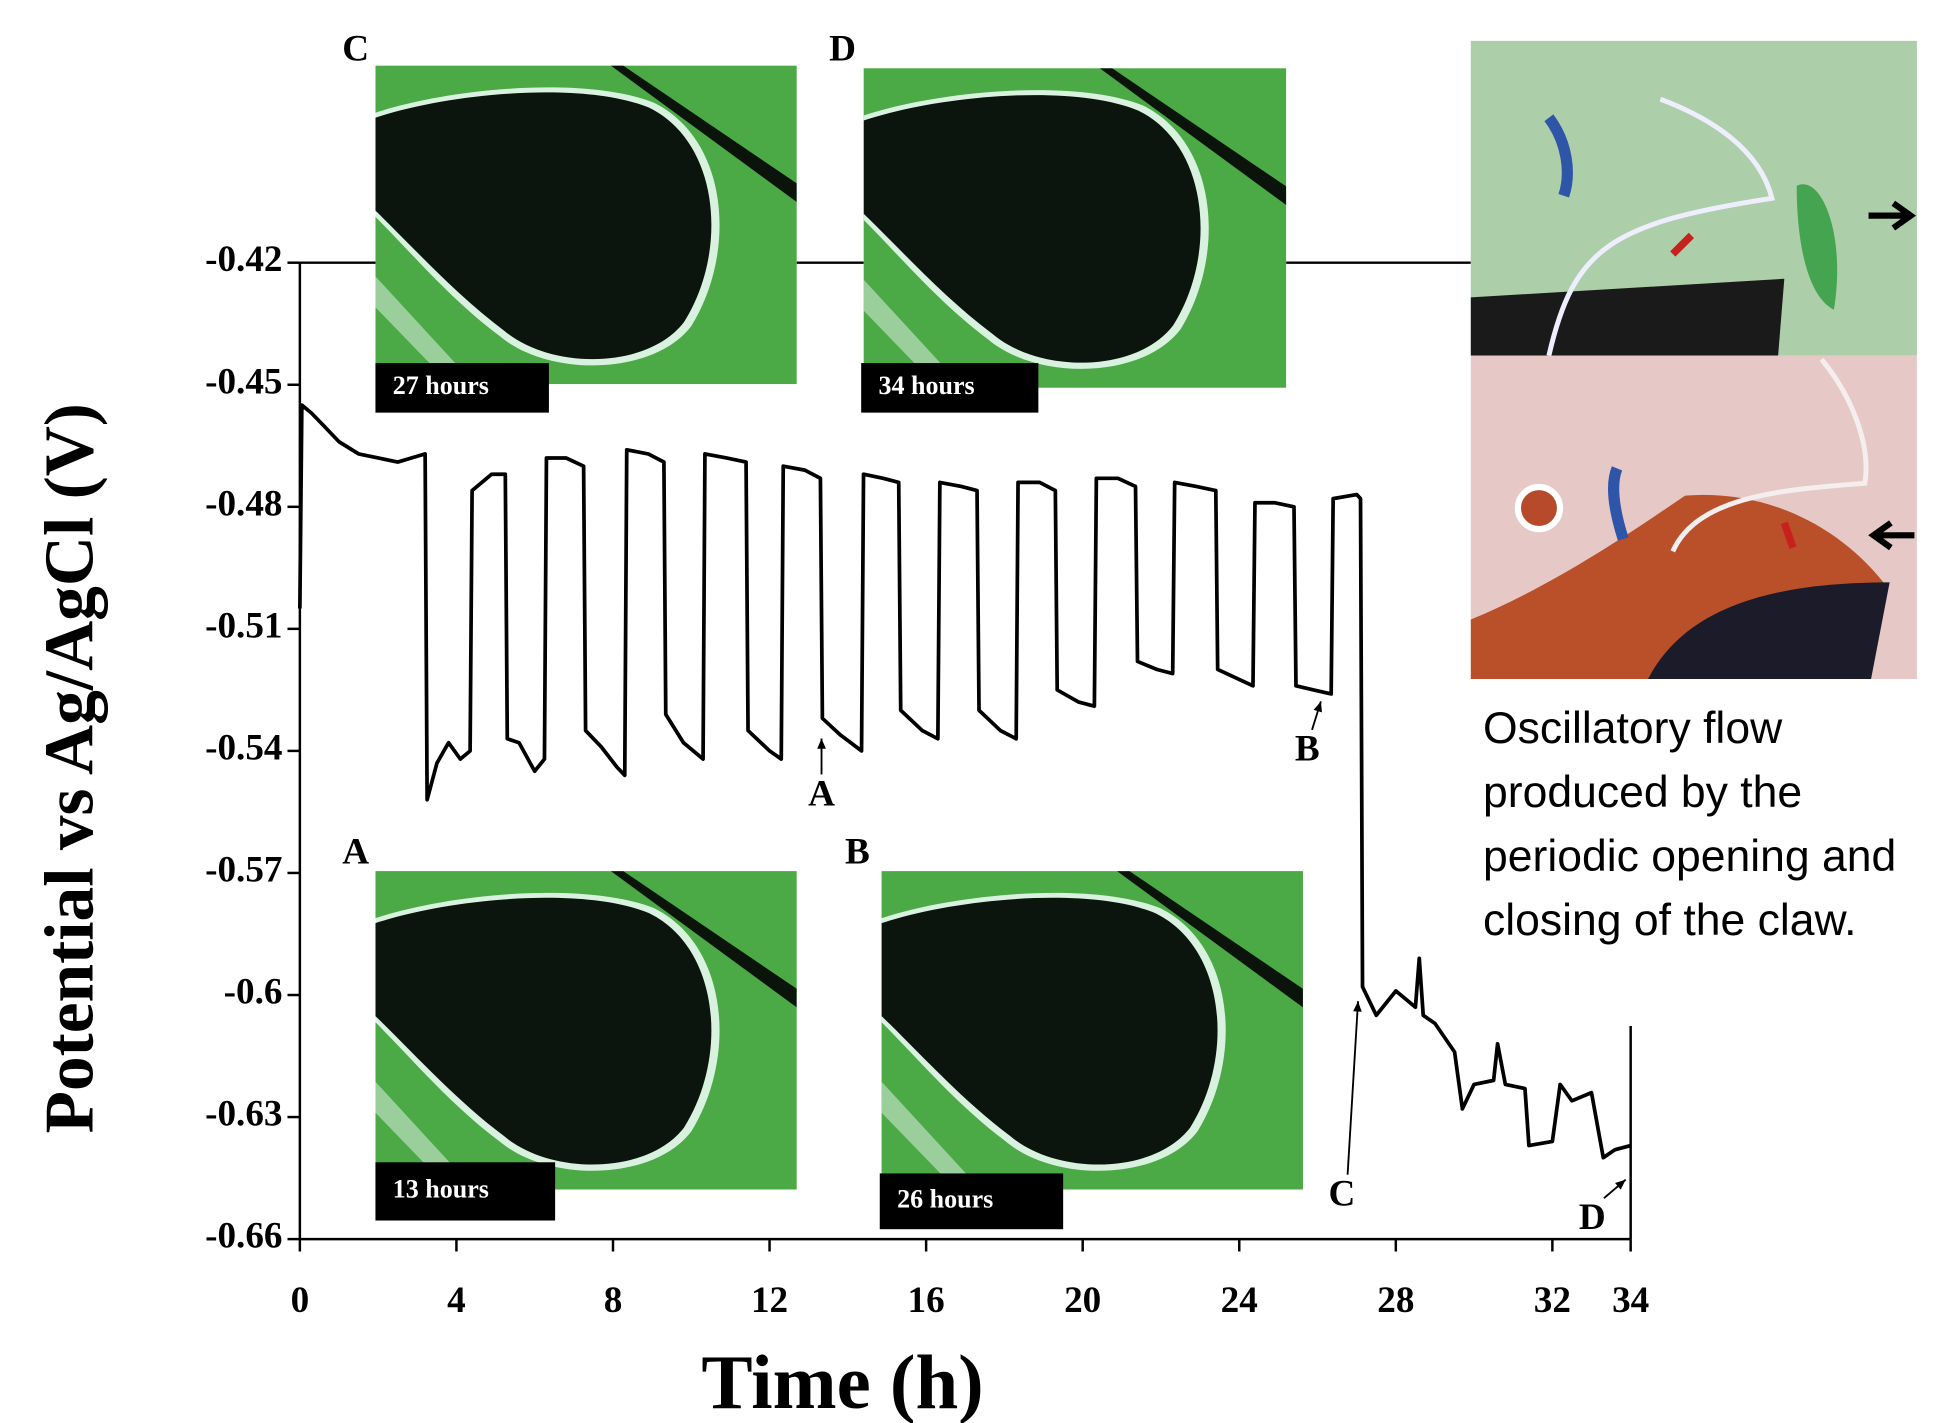 This screenshot has height=1423, width=1933. I want to click on annotation: C, so click(1342, 1194).